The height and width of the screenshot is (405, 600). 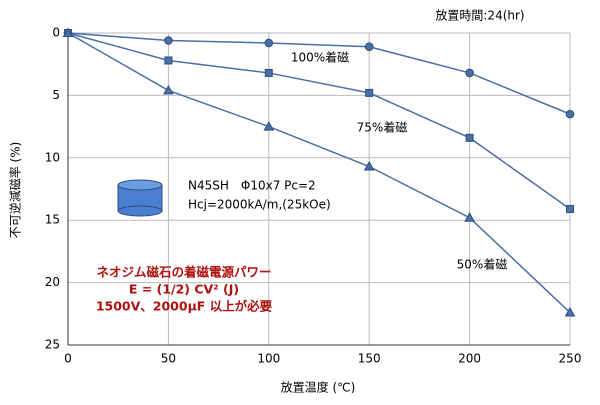 What do you see at coordinates (140, 198) in the screenshot?
I see `cylinder-icon` at bounding box center [140, 198].